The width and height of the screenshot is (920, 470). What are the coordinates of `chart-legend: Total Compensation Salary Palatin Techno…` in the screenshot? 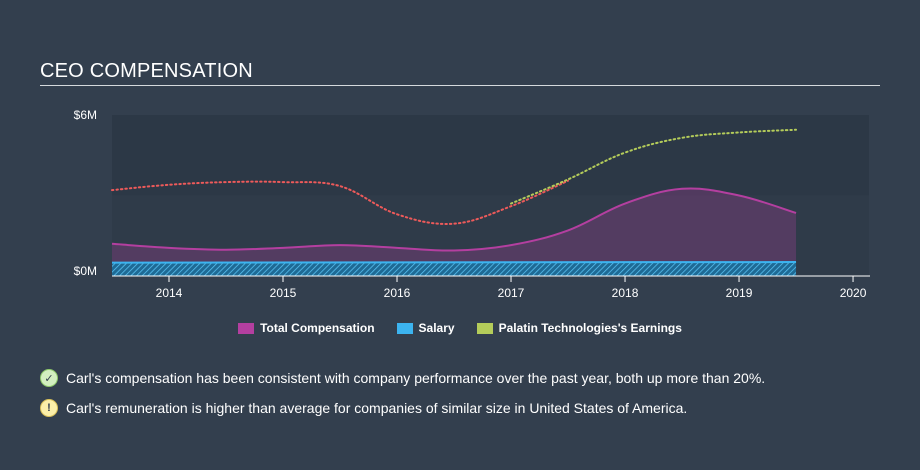 It's located at (460, 328).